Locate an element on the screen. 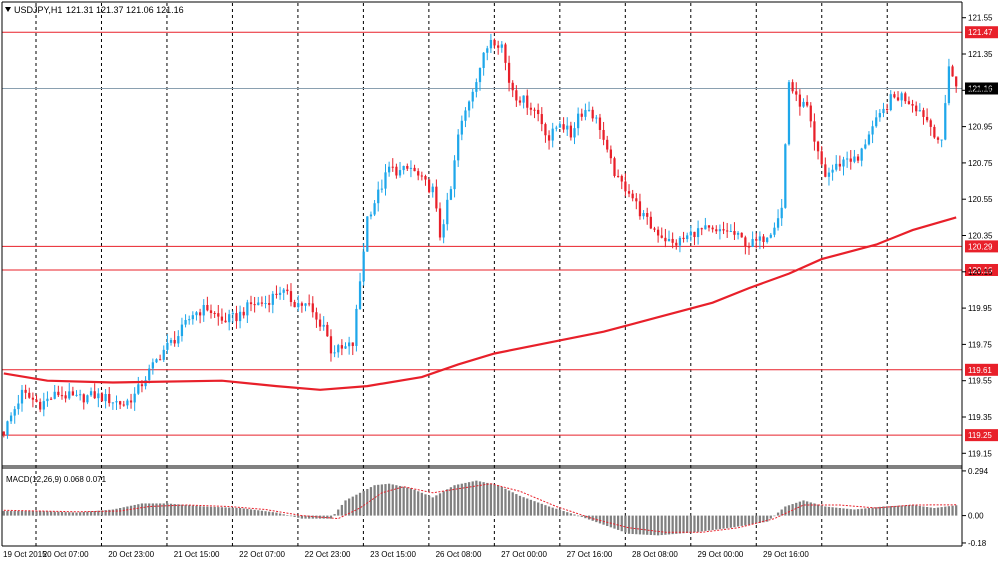 The image size is (1000, 567). y-axis-tick-label: 120.35 is located at coordinates (980, 236).